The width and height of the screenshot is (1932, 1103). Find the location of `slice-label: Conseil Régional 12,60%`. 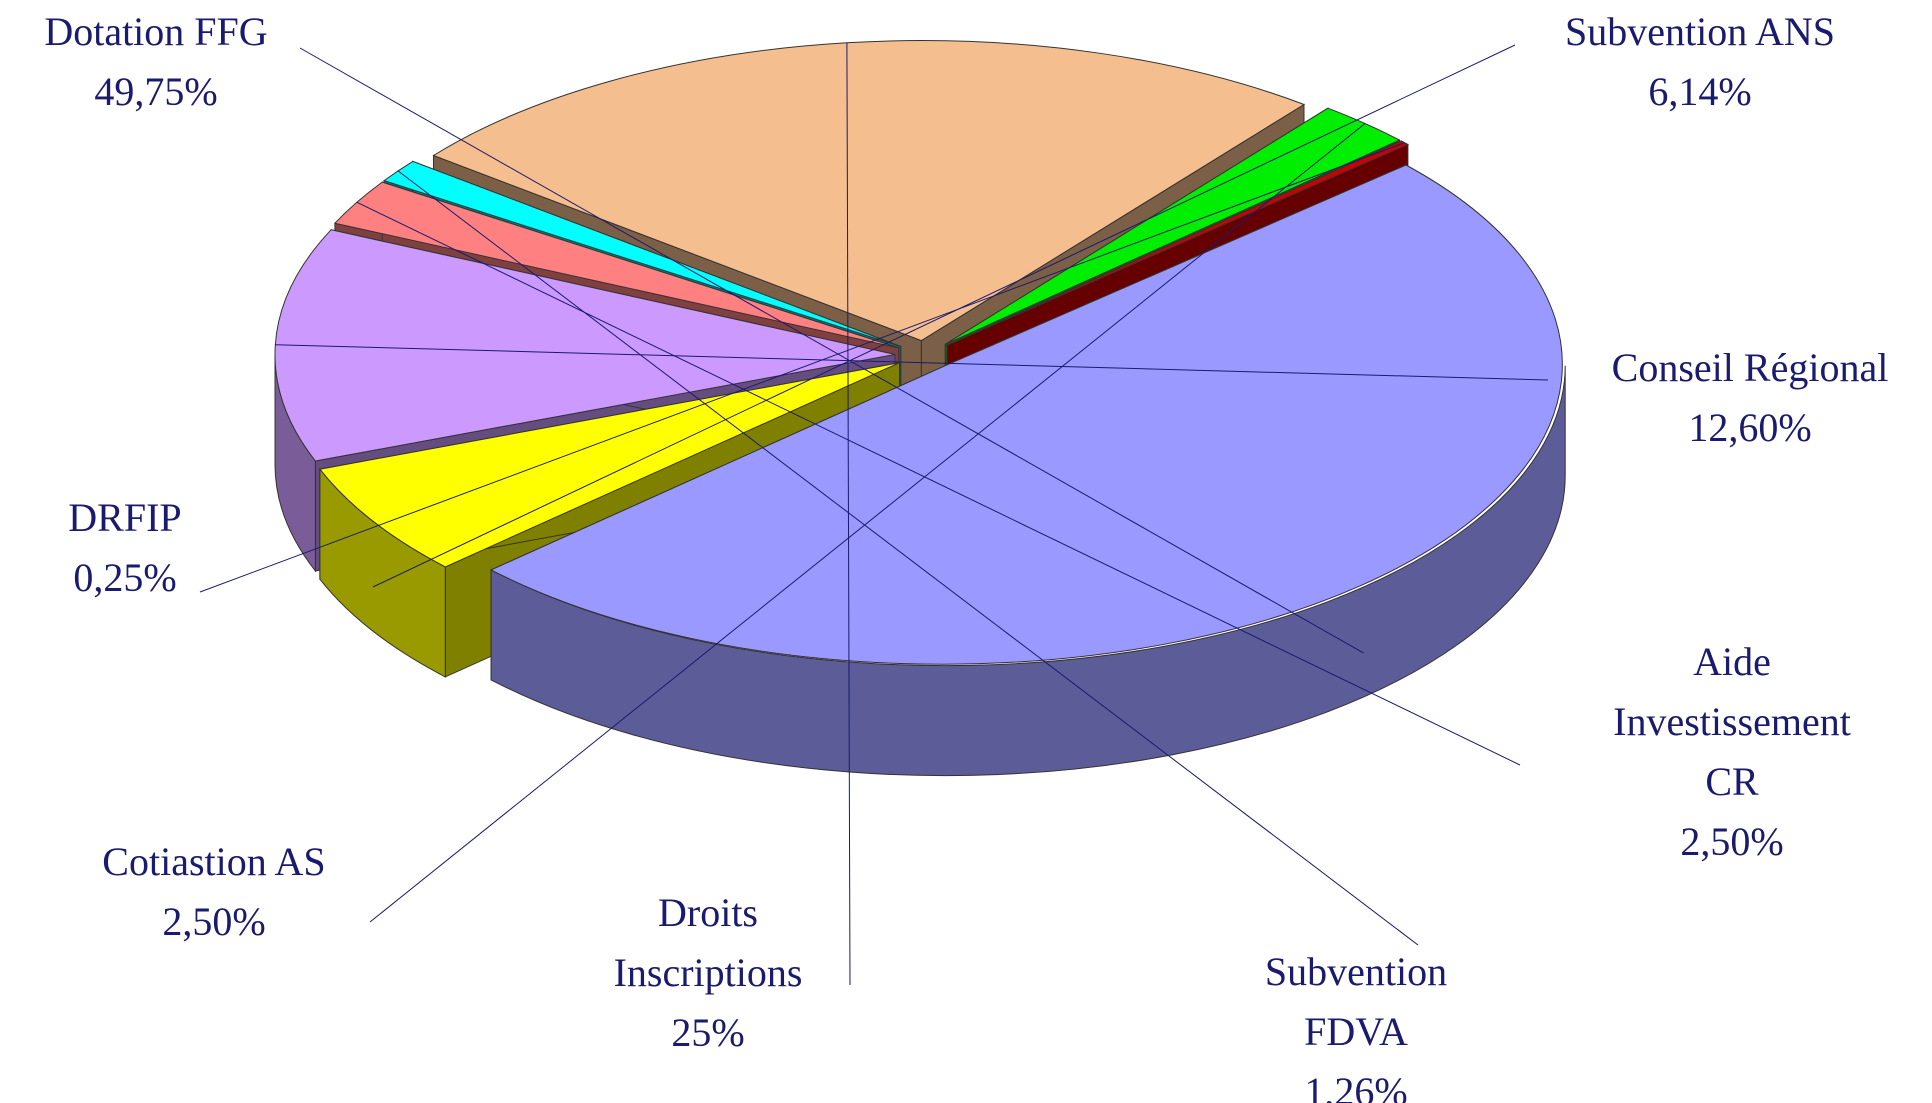

slice-label: Conseil Régional 12,60% is located at coordinates (1741, 398).